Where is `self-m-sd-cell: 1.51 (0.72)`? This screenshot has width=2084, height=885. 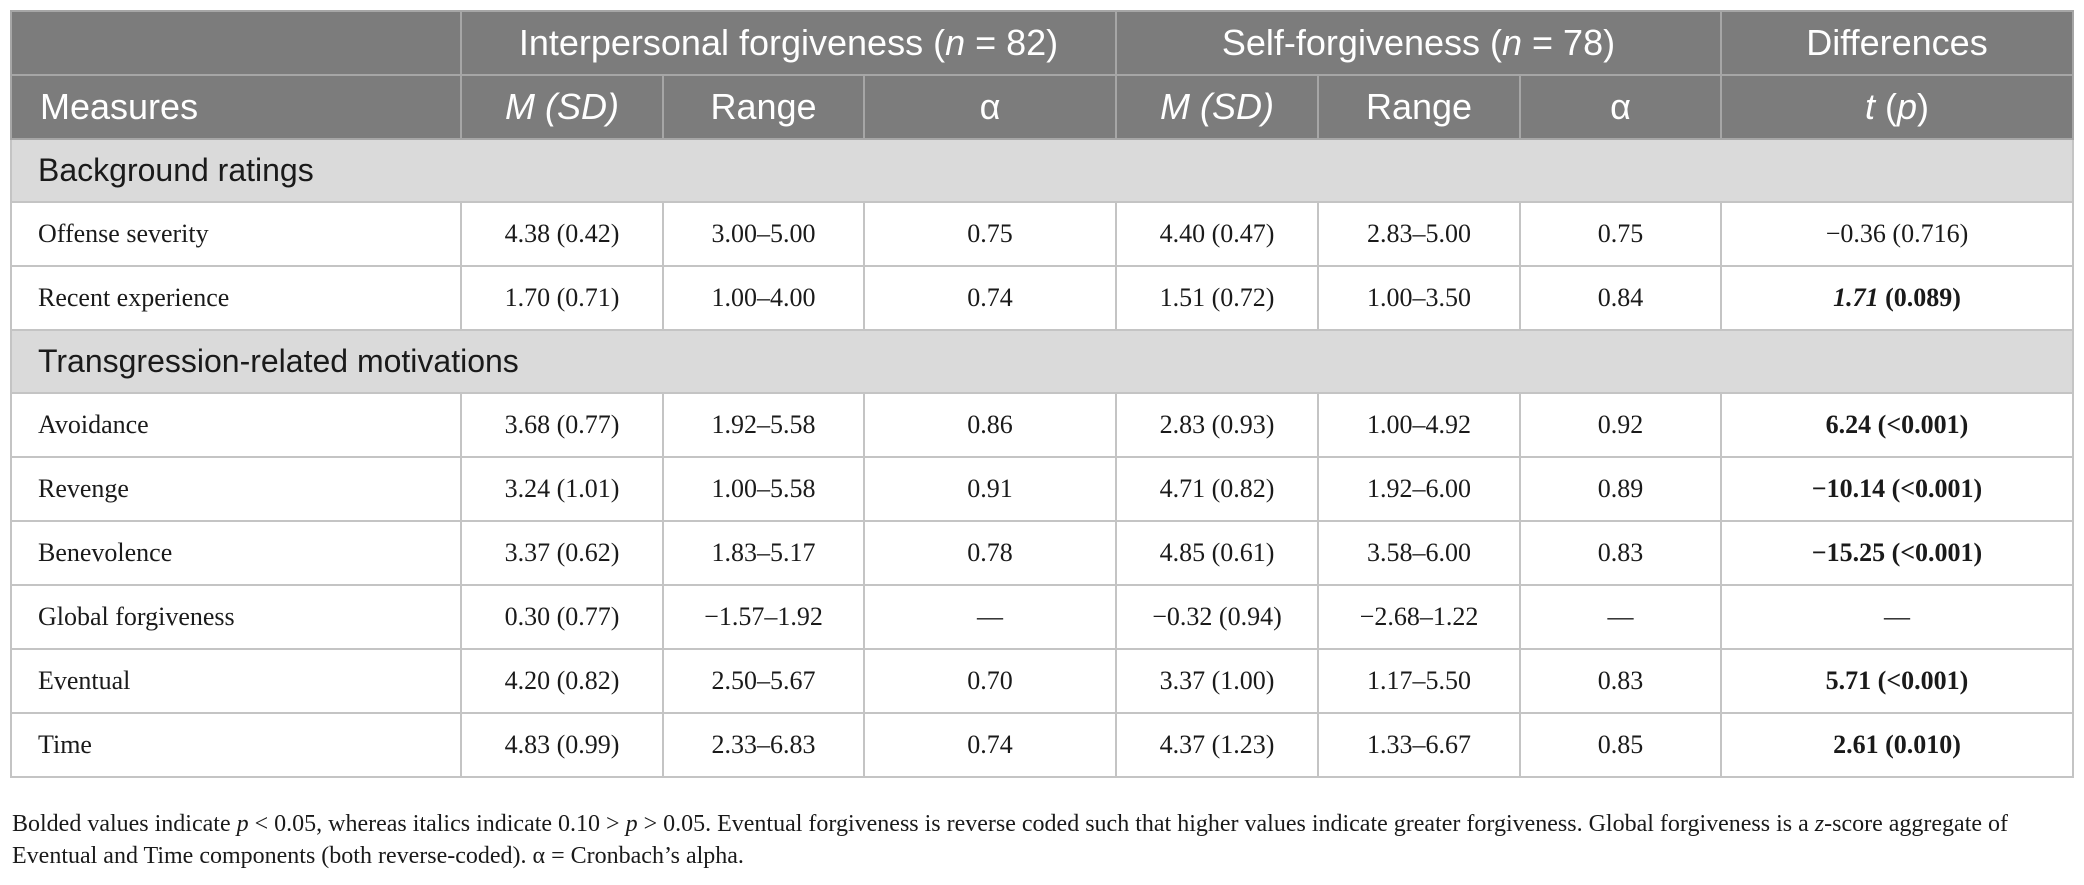
self-m-sd-cell: 1.51 (0.72) is located at coordinates (1217, 298).